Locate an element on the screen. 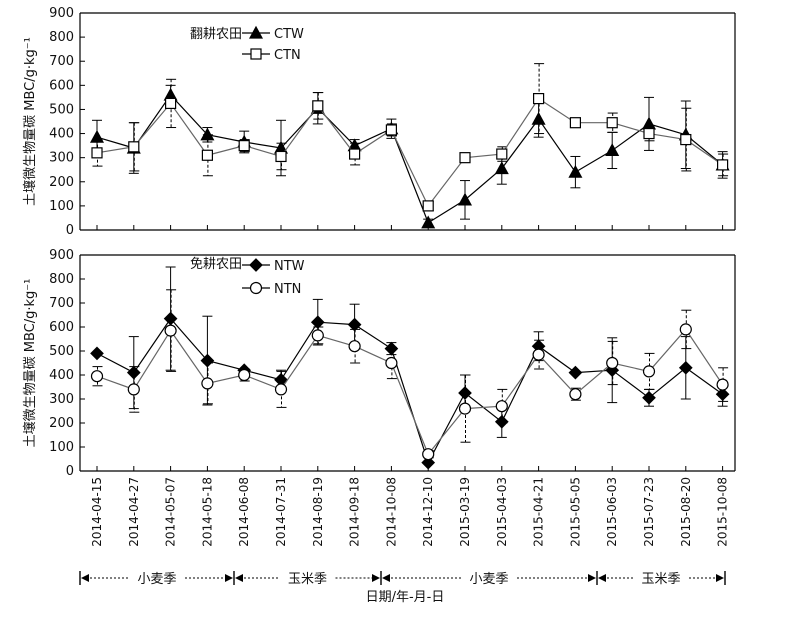 The width and height of the screenshot is (792, 619). season-label: 小麦季 is located at coordinates (156, 579).